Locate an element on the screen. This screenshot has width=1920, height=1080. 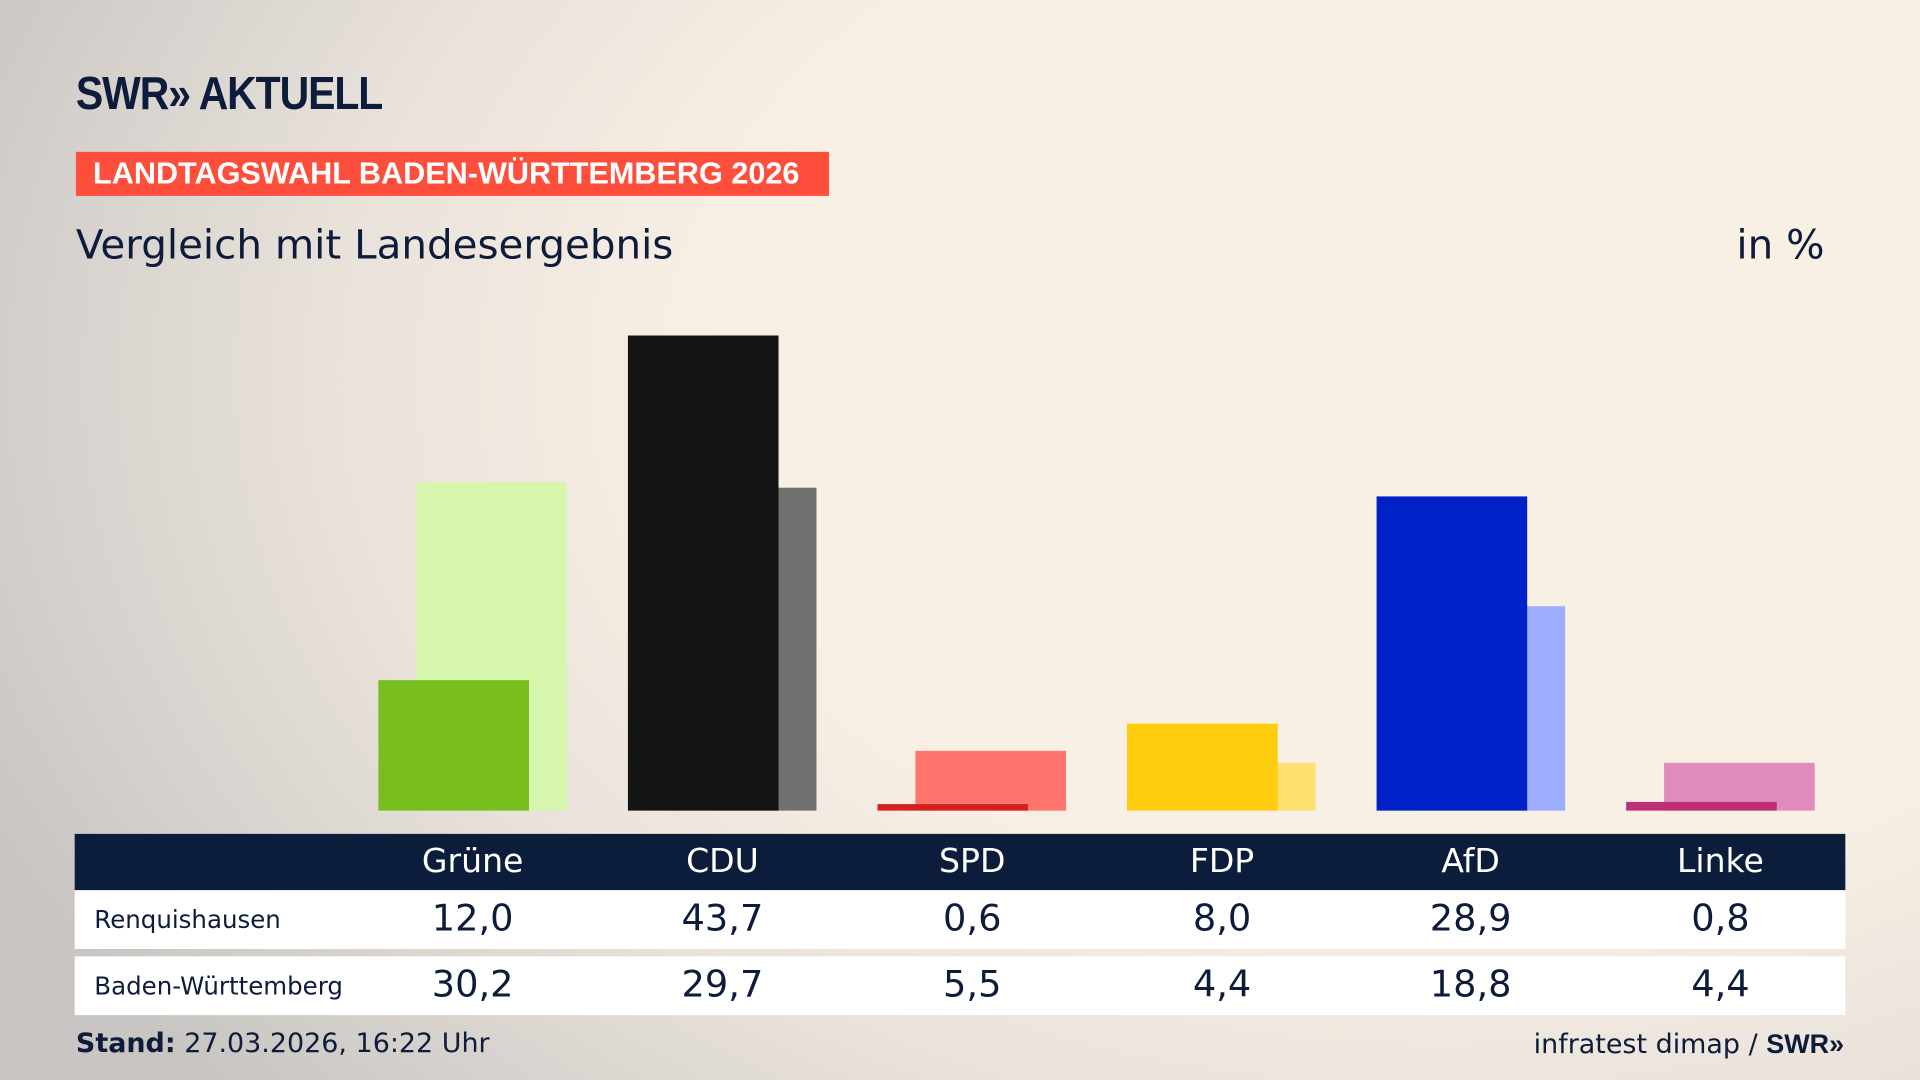
bar-local-fdp is located at coordinates (1202, 767).